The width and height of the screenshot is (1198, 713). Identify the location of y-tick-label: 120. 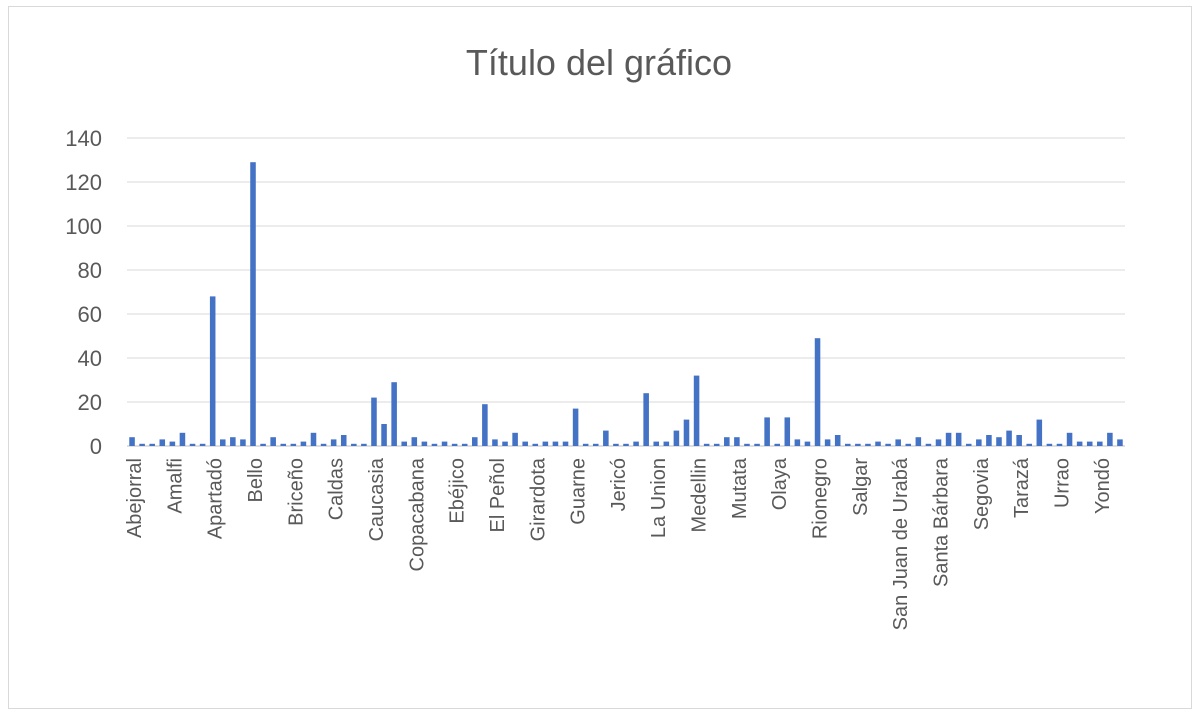
(83, 182).